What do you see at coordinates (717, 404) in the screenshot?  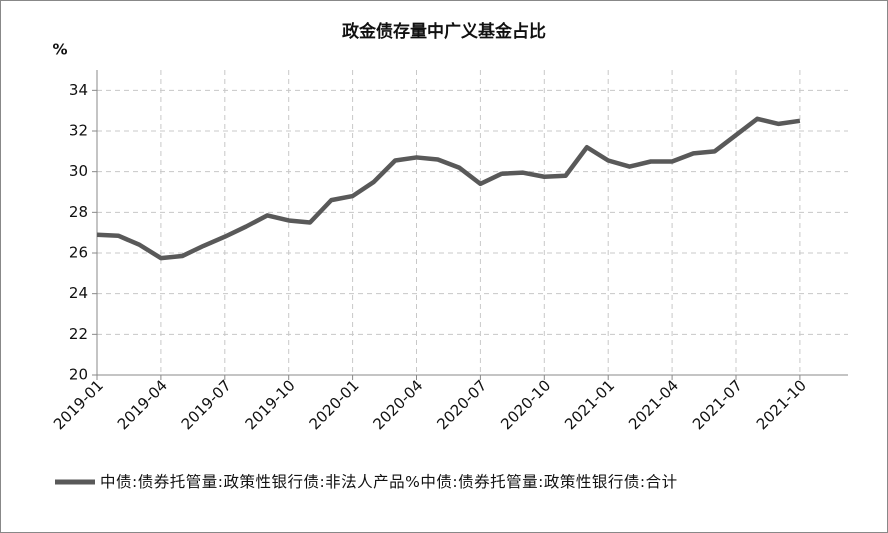 I see `x-tick-label: 2021-07` at bounding box center [717, 404].